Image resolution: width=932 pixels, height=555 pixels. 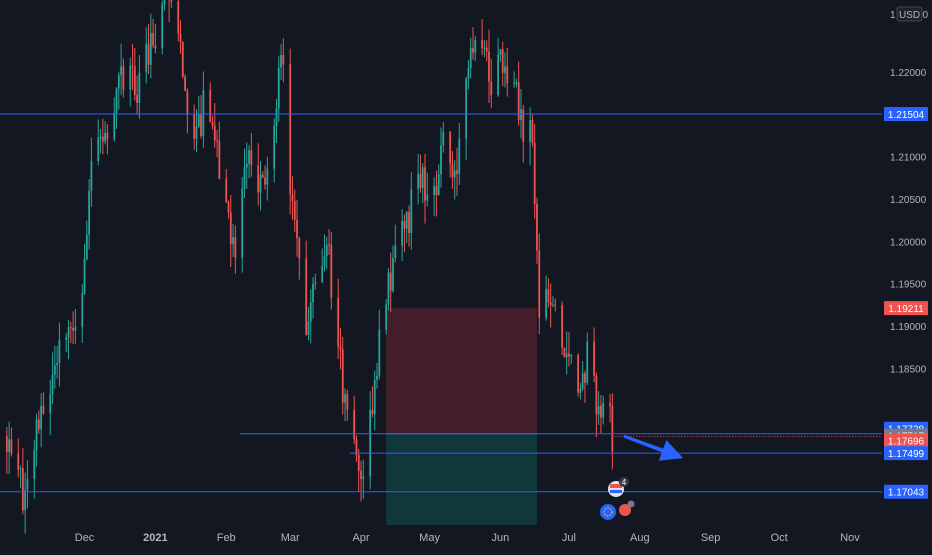 What do you see at coordinates (617, 510) in the screenshot?
I see `eu-flag-icon` at bounding box center [617, 510].